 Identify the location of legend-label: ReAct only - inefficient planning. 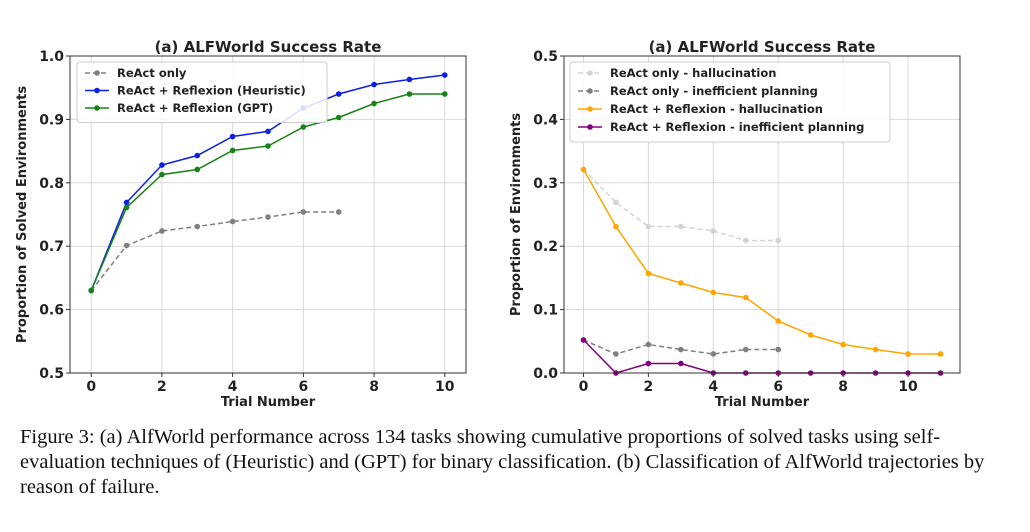
(714, 91).